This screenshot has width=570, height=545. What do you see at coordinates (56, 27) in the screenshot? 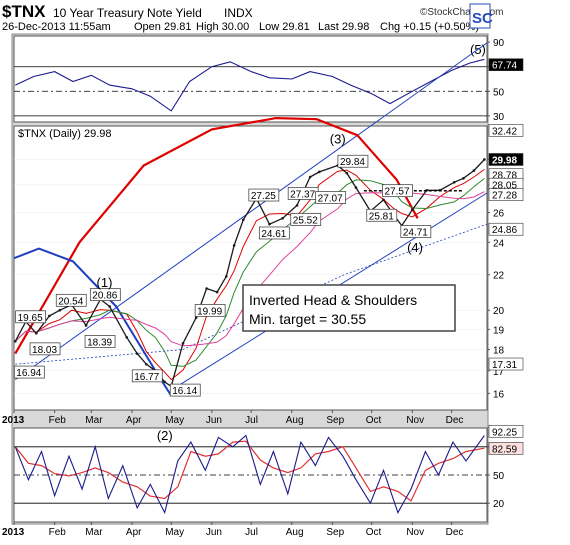
I see `quote-date: 26-Dec-2013 11:55am` at bounding box center [56, 27].